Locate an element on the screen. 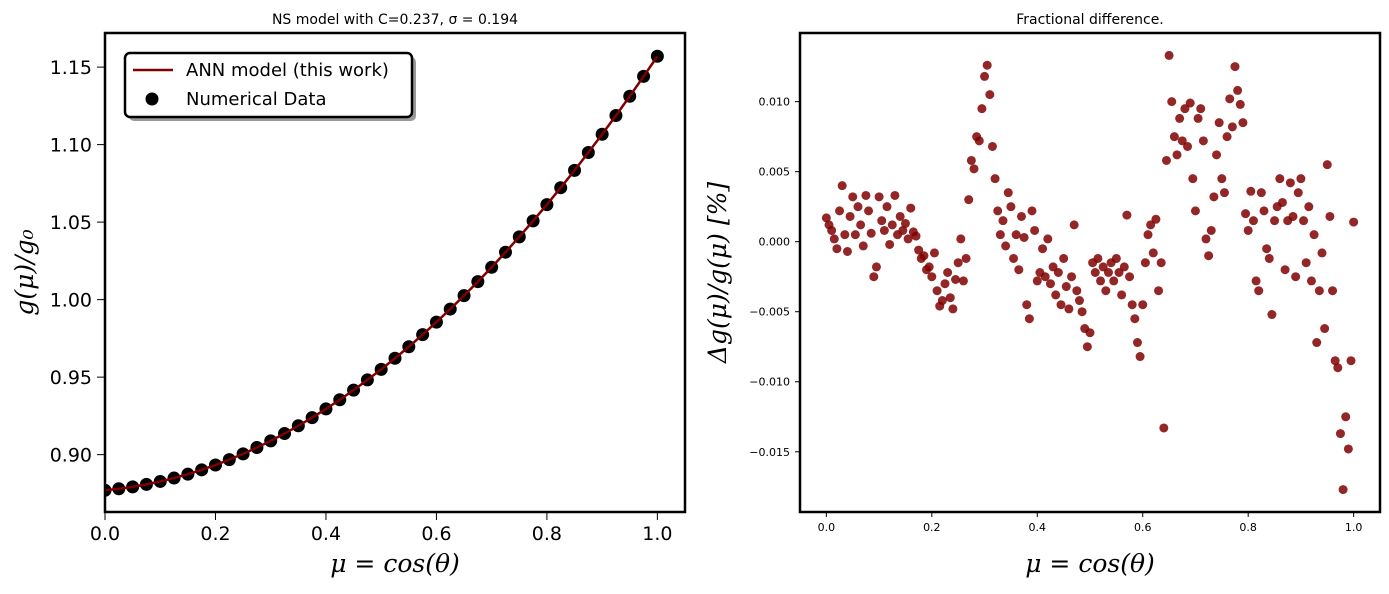 The width and height of the screenshot is (1389, 594). legend-label: Numerical Data is located at coordinates (256, 99).